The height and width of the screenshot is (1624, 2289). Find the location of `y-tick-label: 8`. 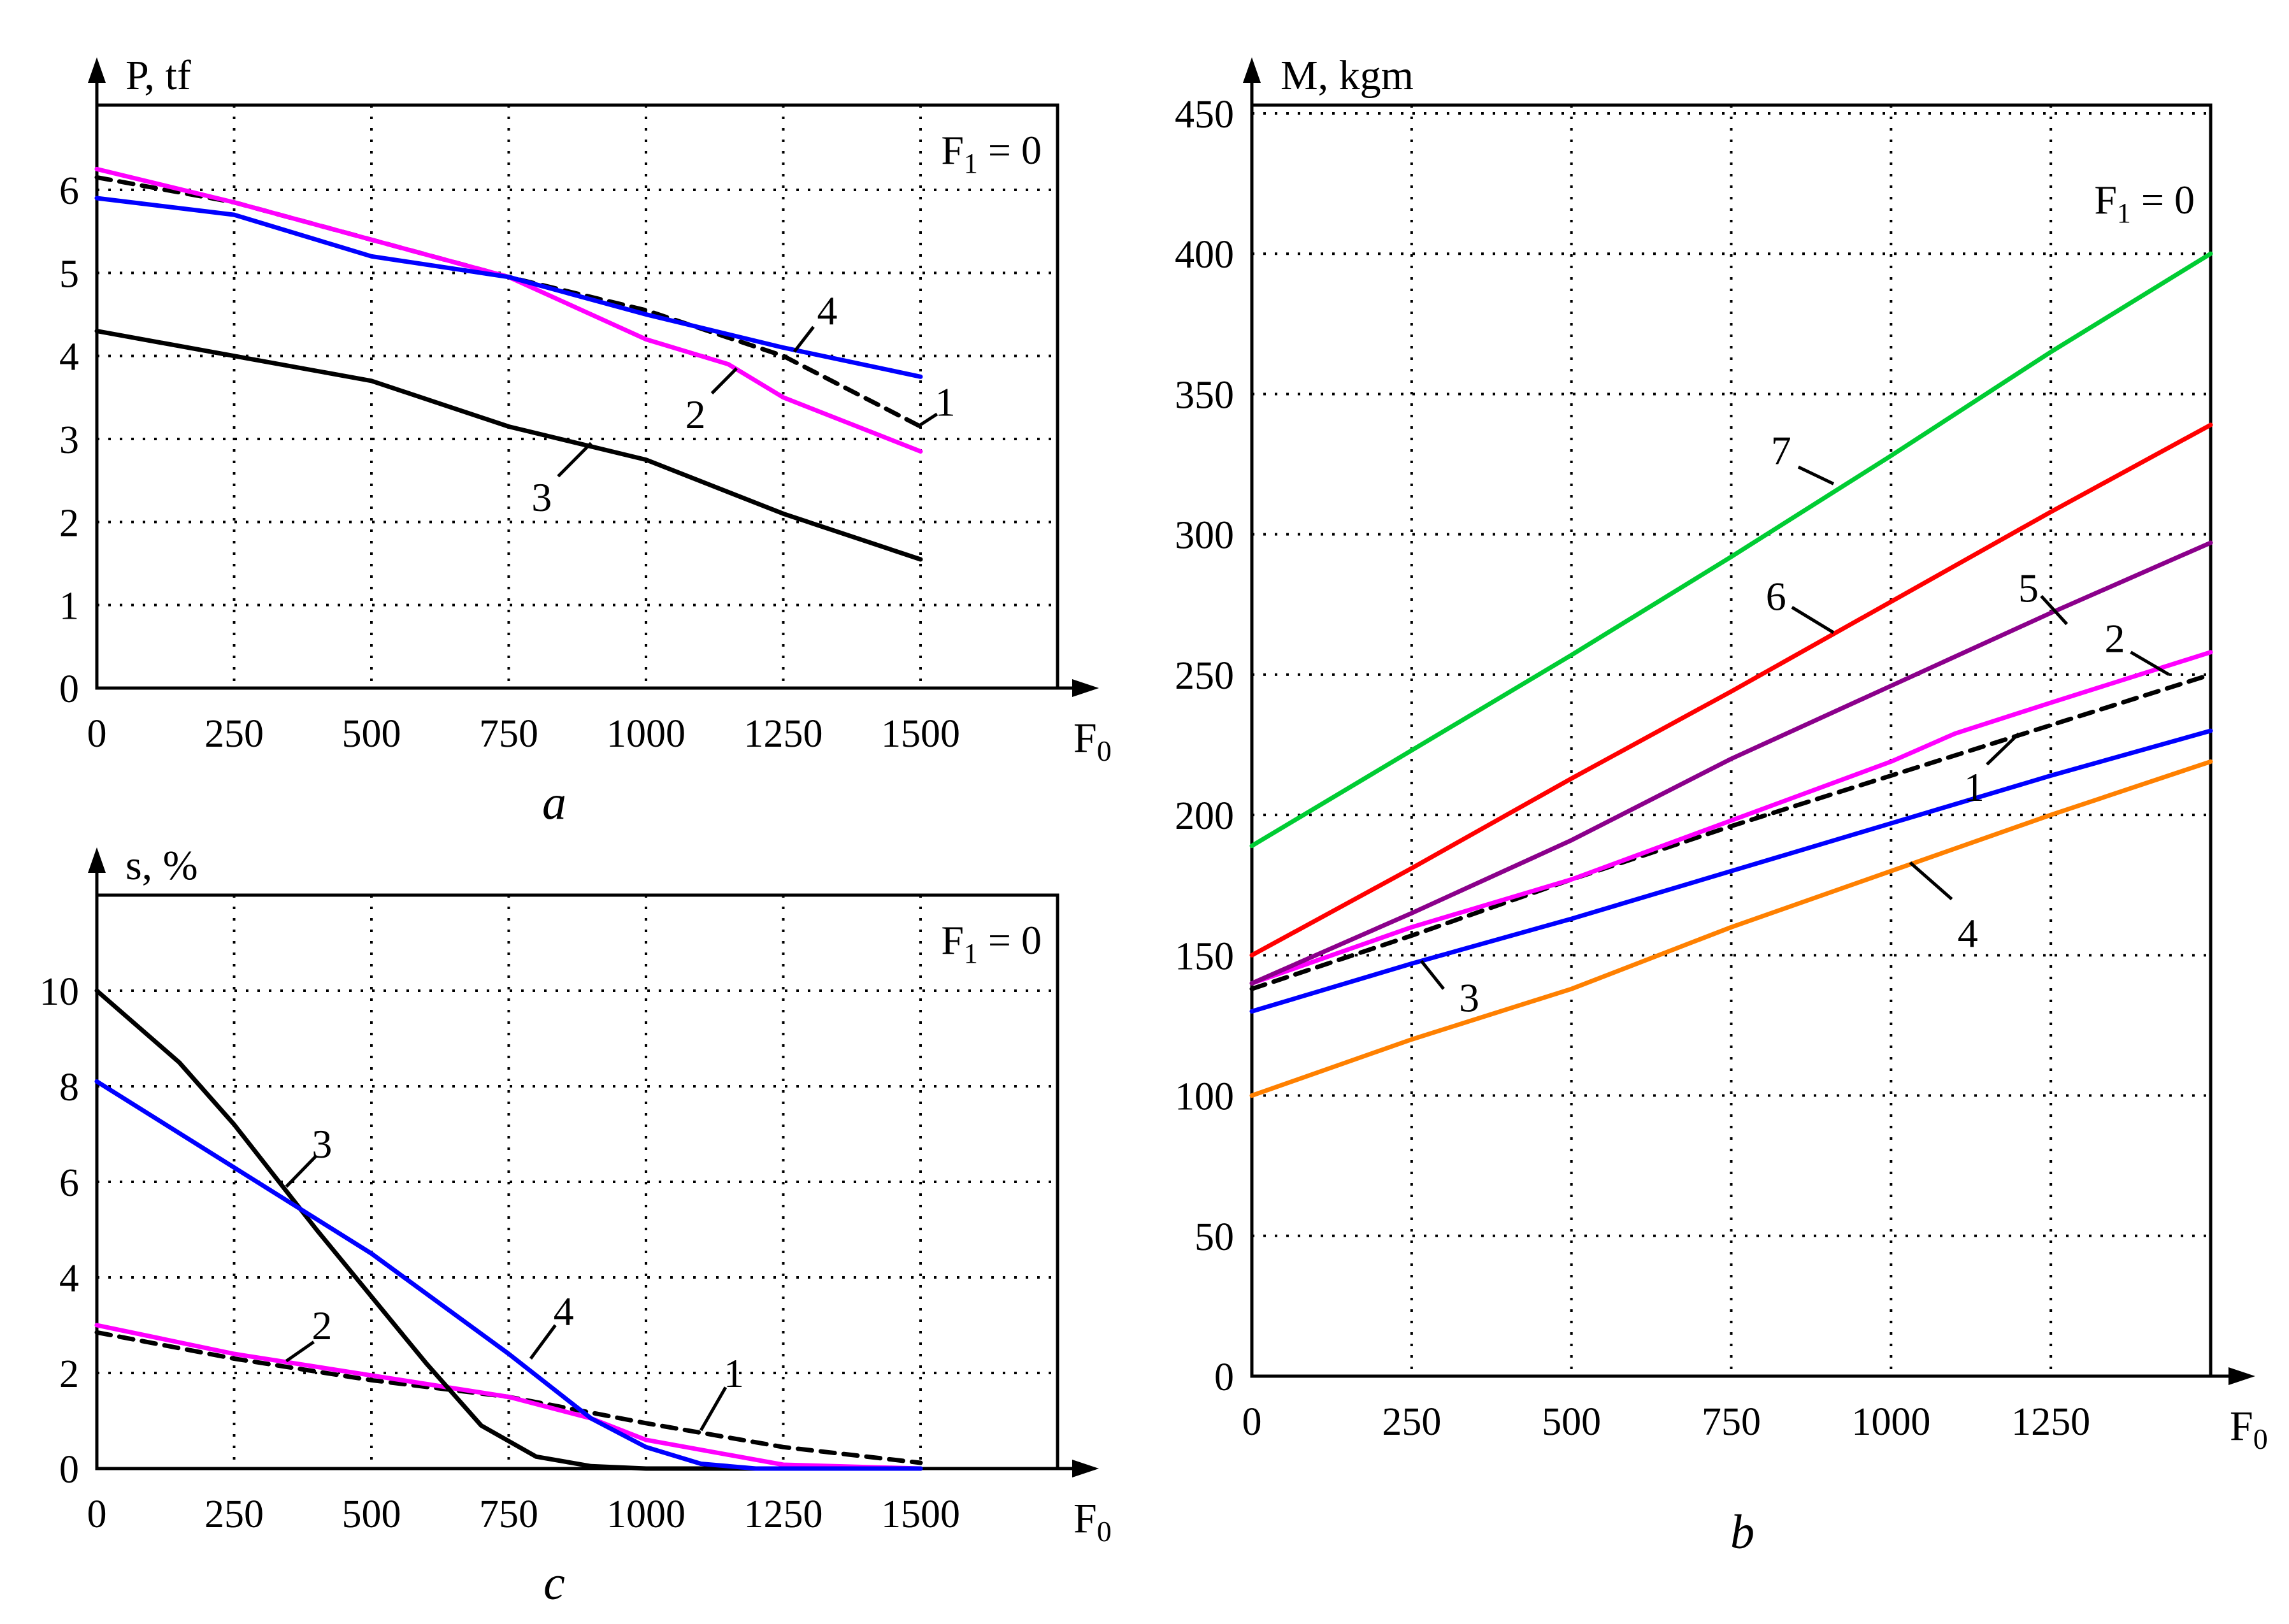

y-tick-label: 8 is located at coordinates (69, 1087).